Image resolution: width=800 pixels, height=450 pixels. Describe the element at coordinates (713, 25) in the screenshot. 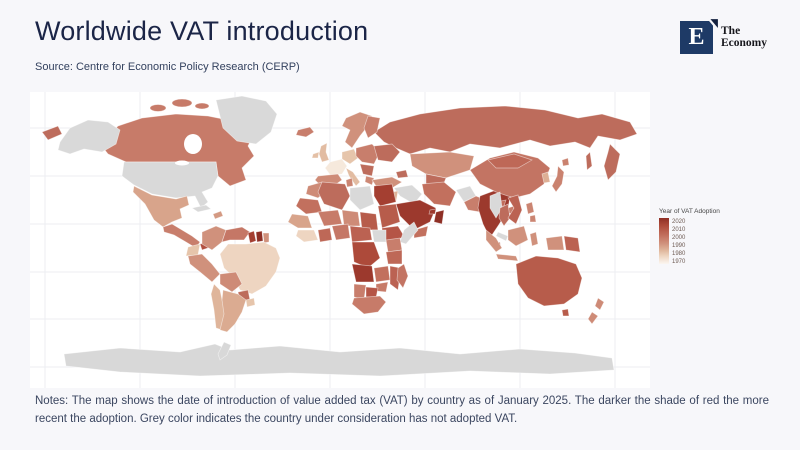

I see `logo-accent-icon` at that location.